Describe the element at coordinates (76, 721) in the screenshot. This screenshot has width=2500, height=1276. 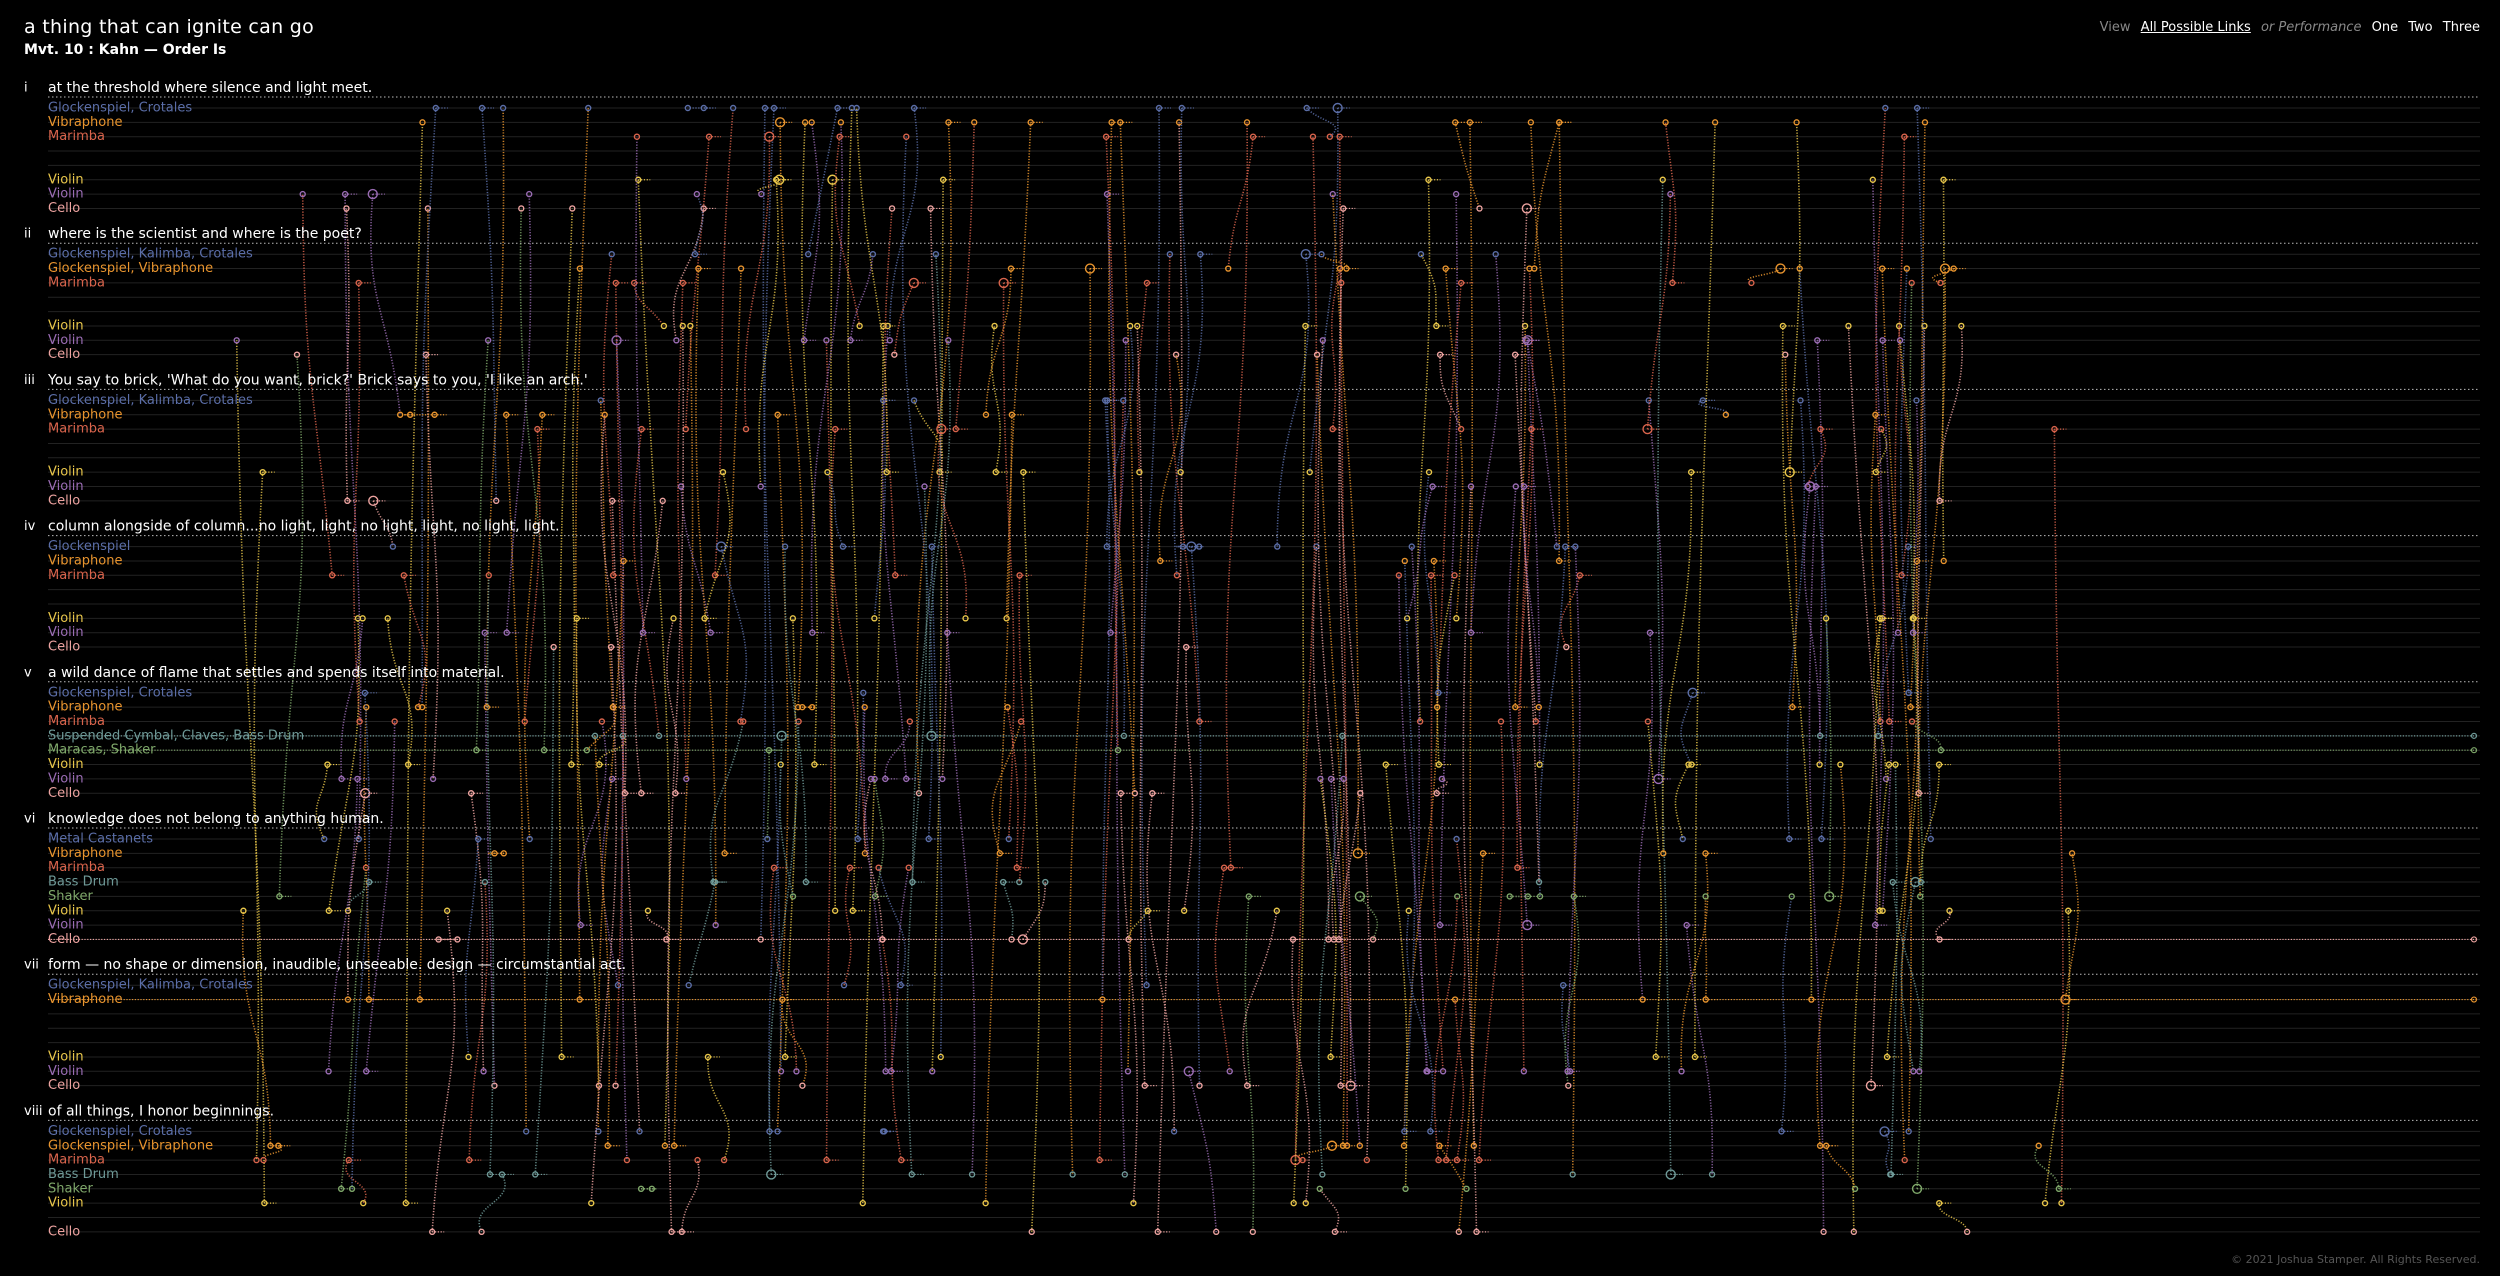
I see `instrument-label: Marimba` at that location.